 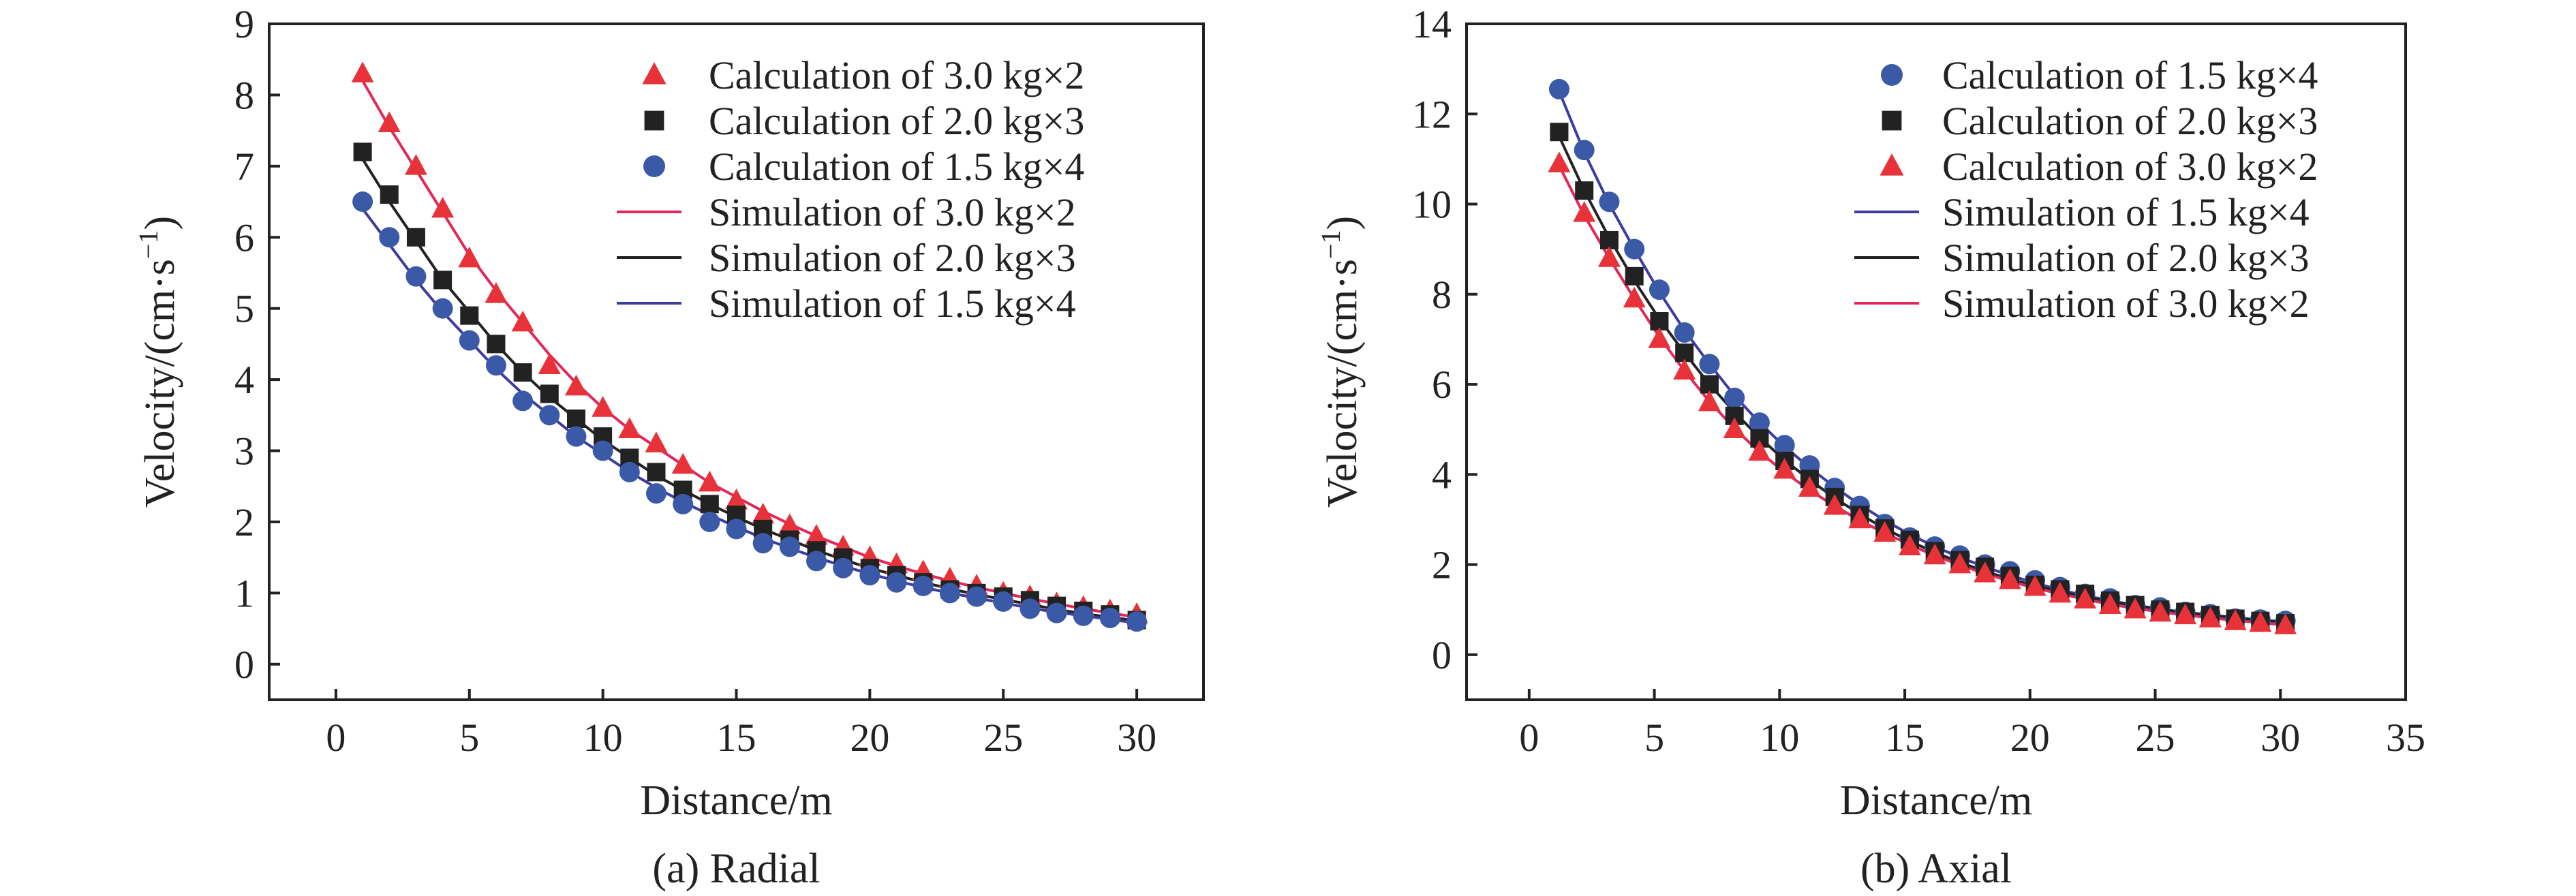 I want to click on panel-caption: (b) Axial, so click(x=1936, y=869).